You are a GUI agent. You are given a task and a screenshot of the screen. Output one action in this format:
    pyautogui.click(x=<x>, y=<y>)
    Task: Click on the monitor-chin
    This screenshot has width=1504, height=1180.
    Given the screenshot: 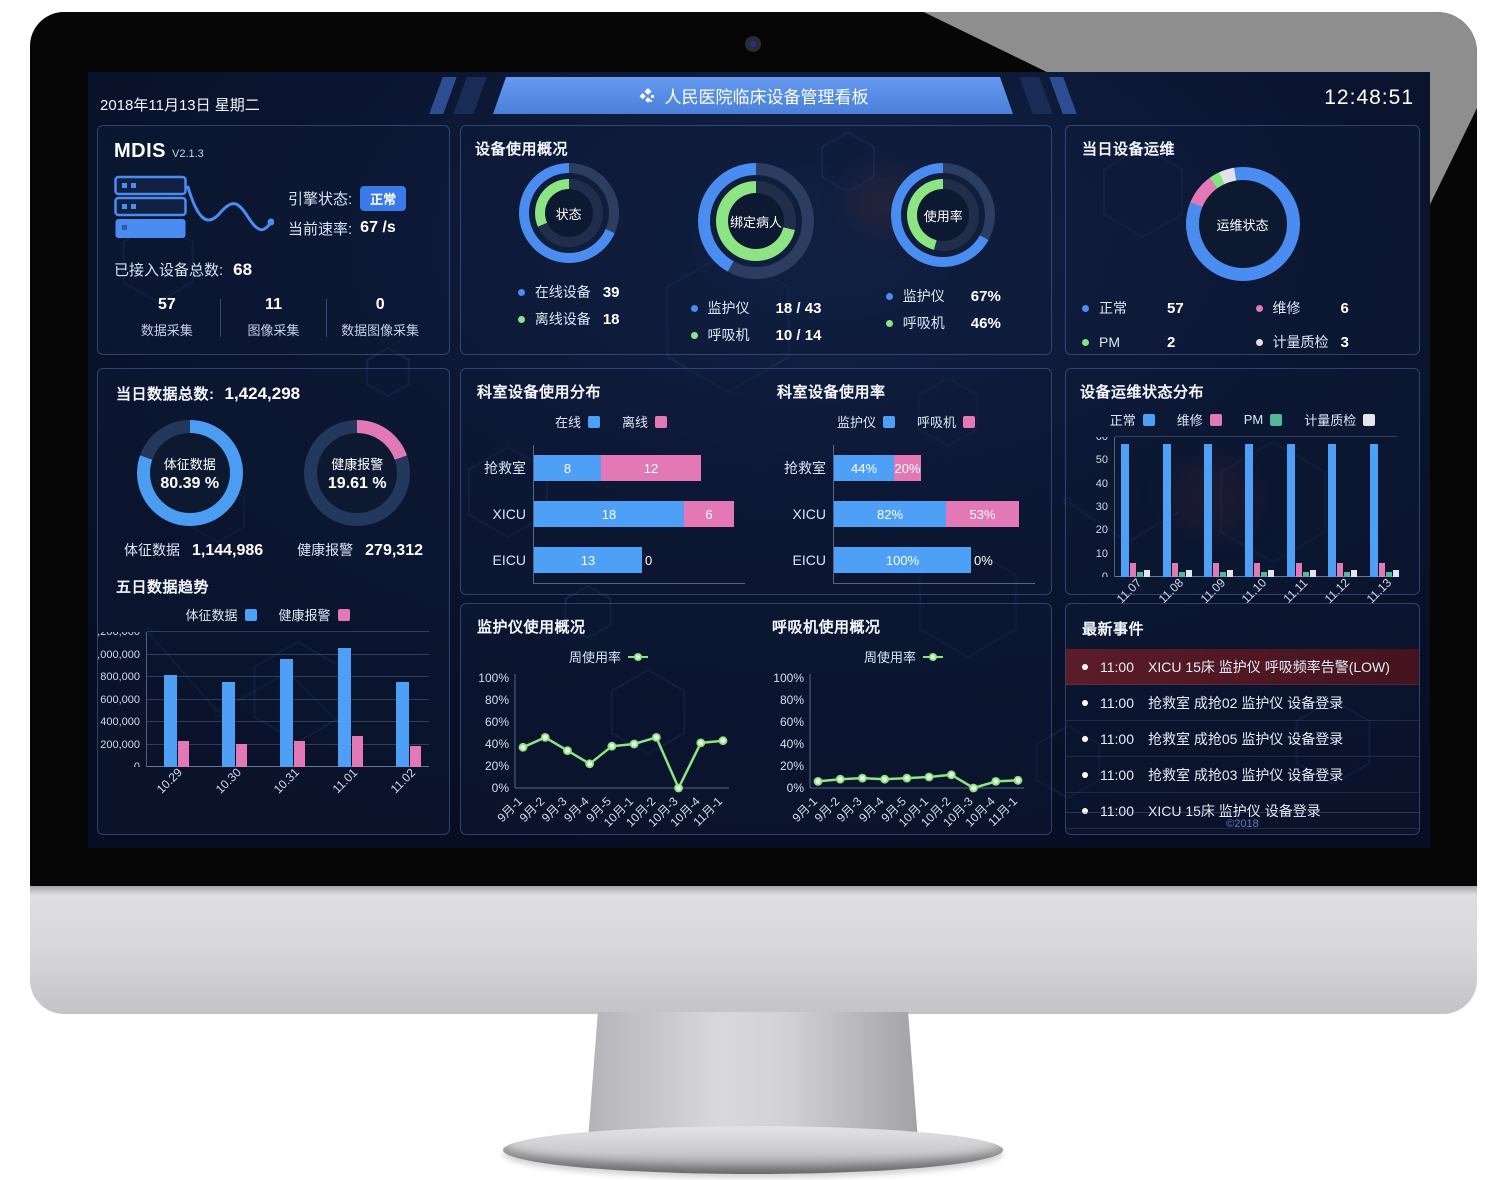 What is the action you would take?
    pyautogui.click(x=753, y=950)
    